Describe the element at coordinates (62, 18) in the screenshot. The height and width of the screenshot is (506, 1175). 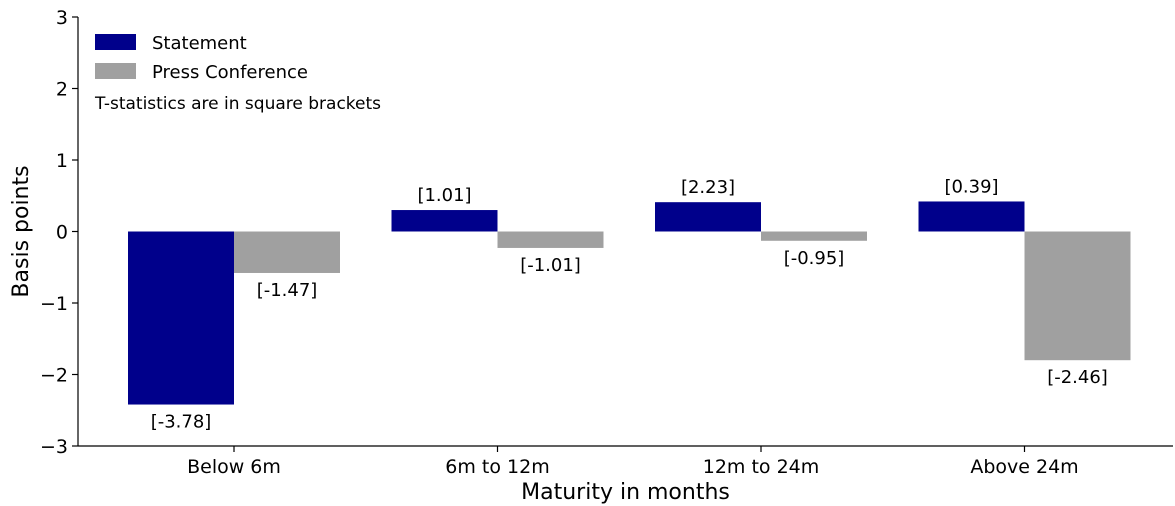
I see `y-tick-label: 3` at that location.